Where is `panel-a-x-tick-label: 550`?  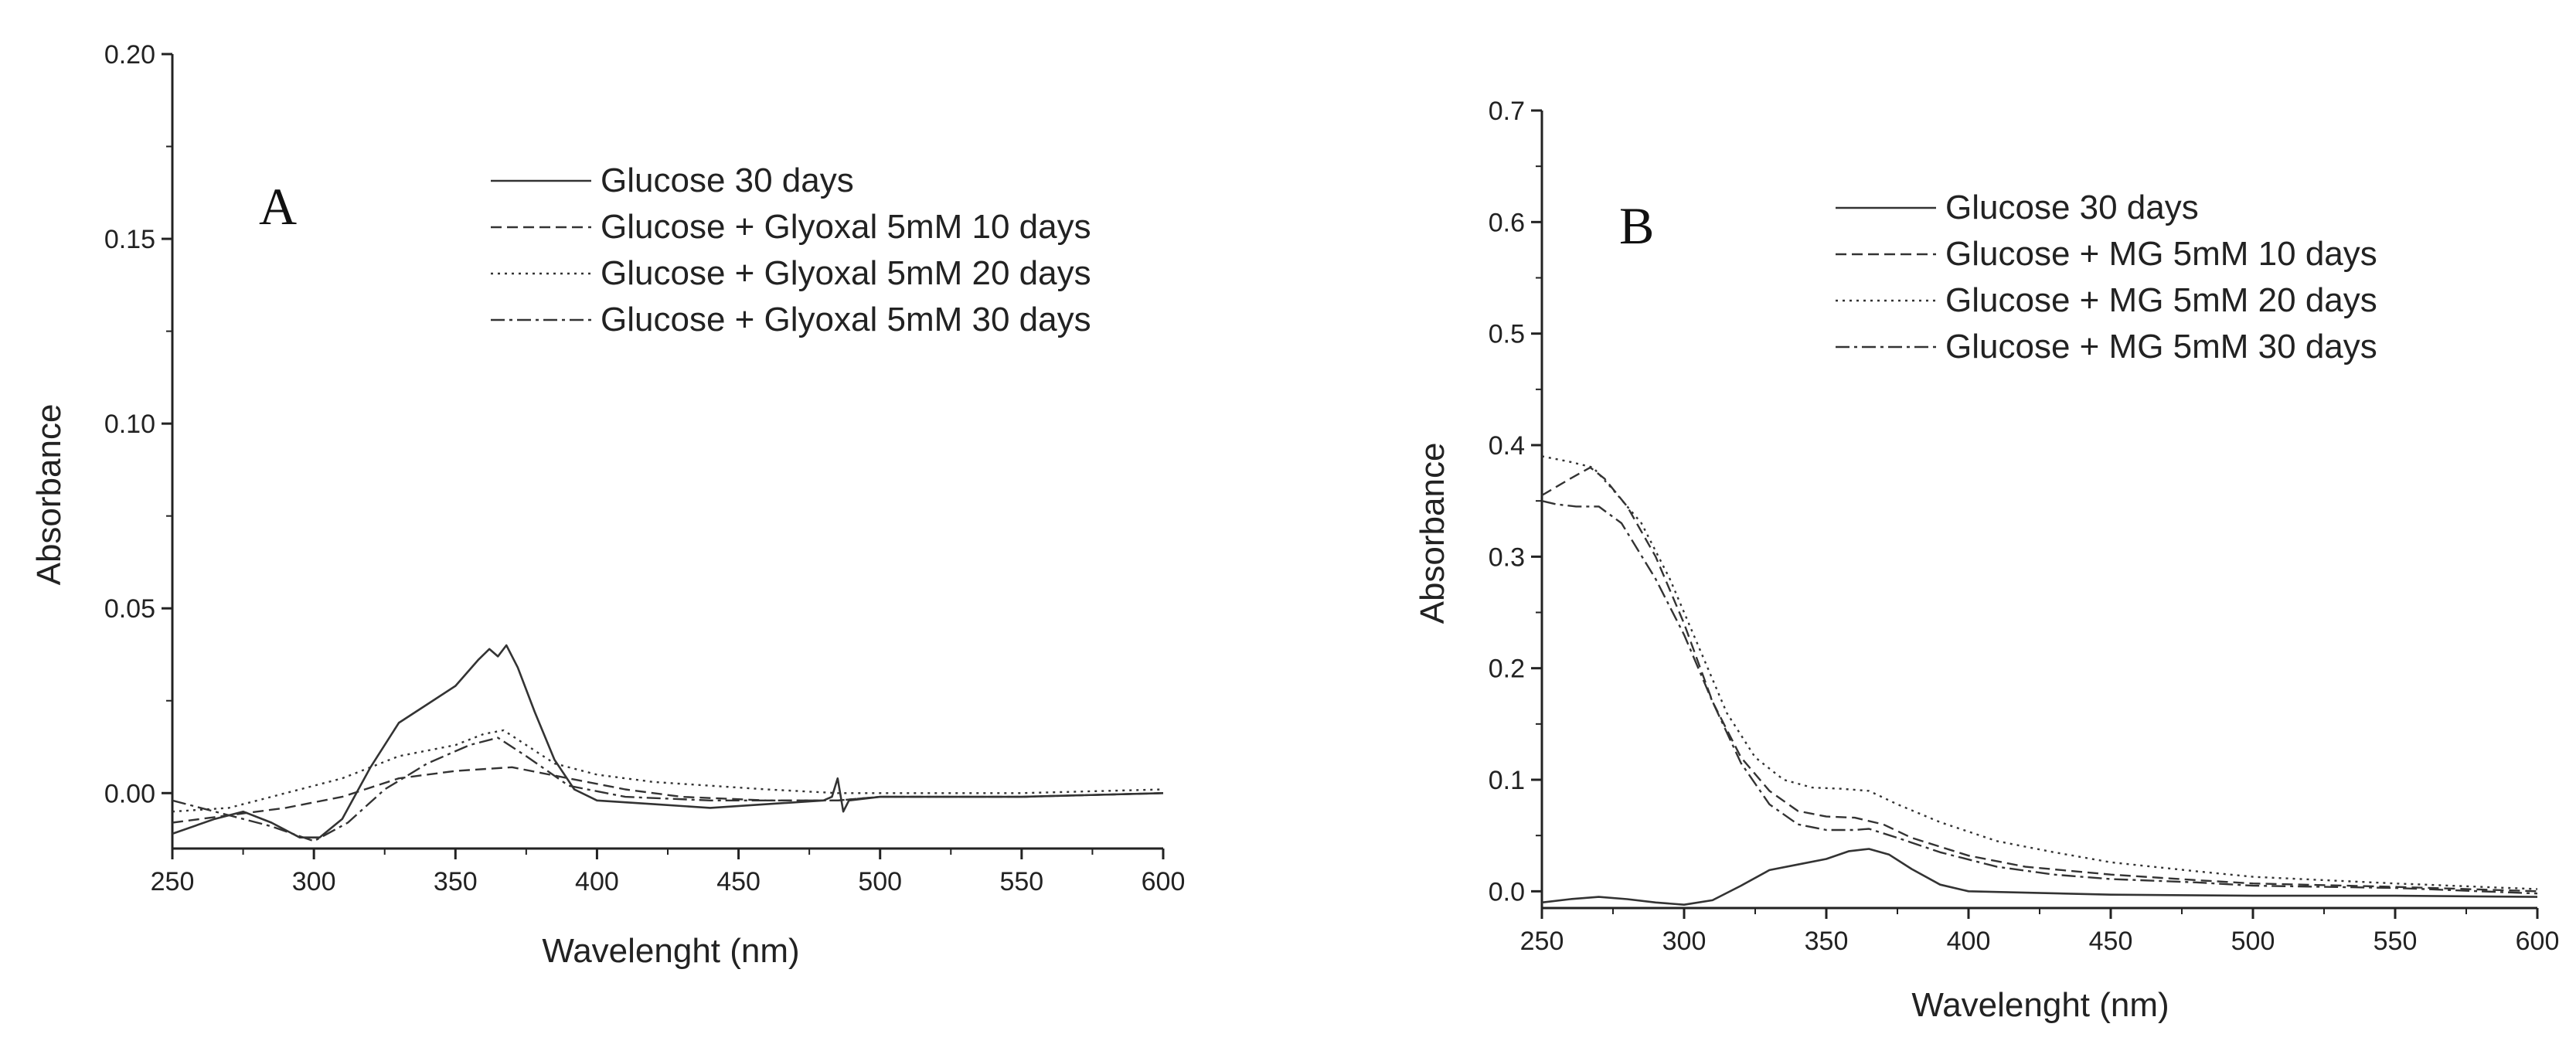
panel-a-x-tick-label: 550 is located at coordinates (1021, 882).